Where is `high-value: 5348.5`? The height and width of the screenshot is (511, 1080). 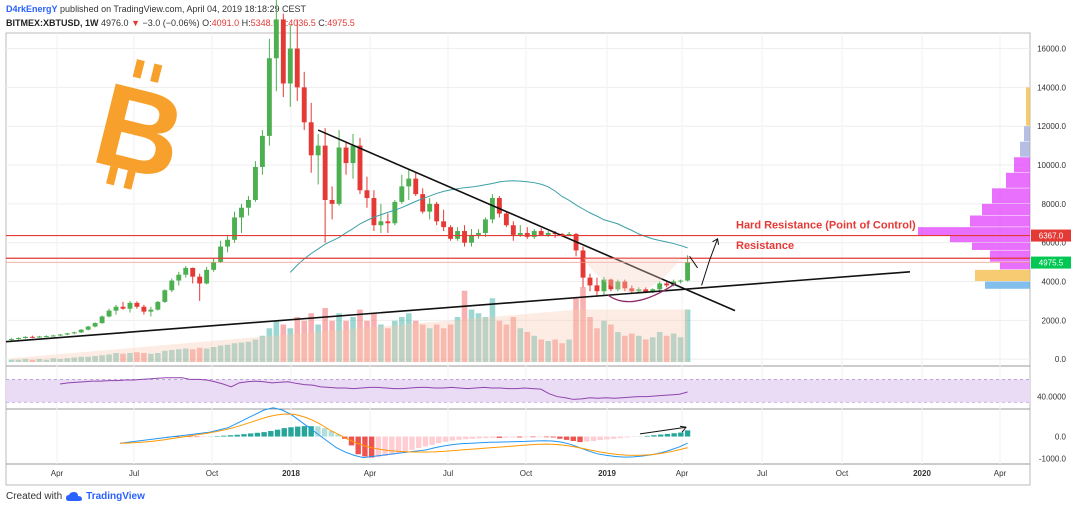
high-value: 5348.5 is located at coordinates (264, 23).